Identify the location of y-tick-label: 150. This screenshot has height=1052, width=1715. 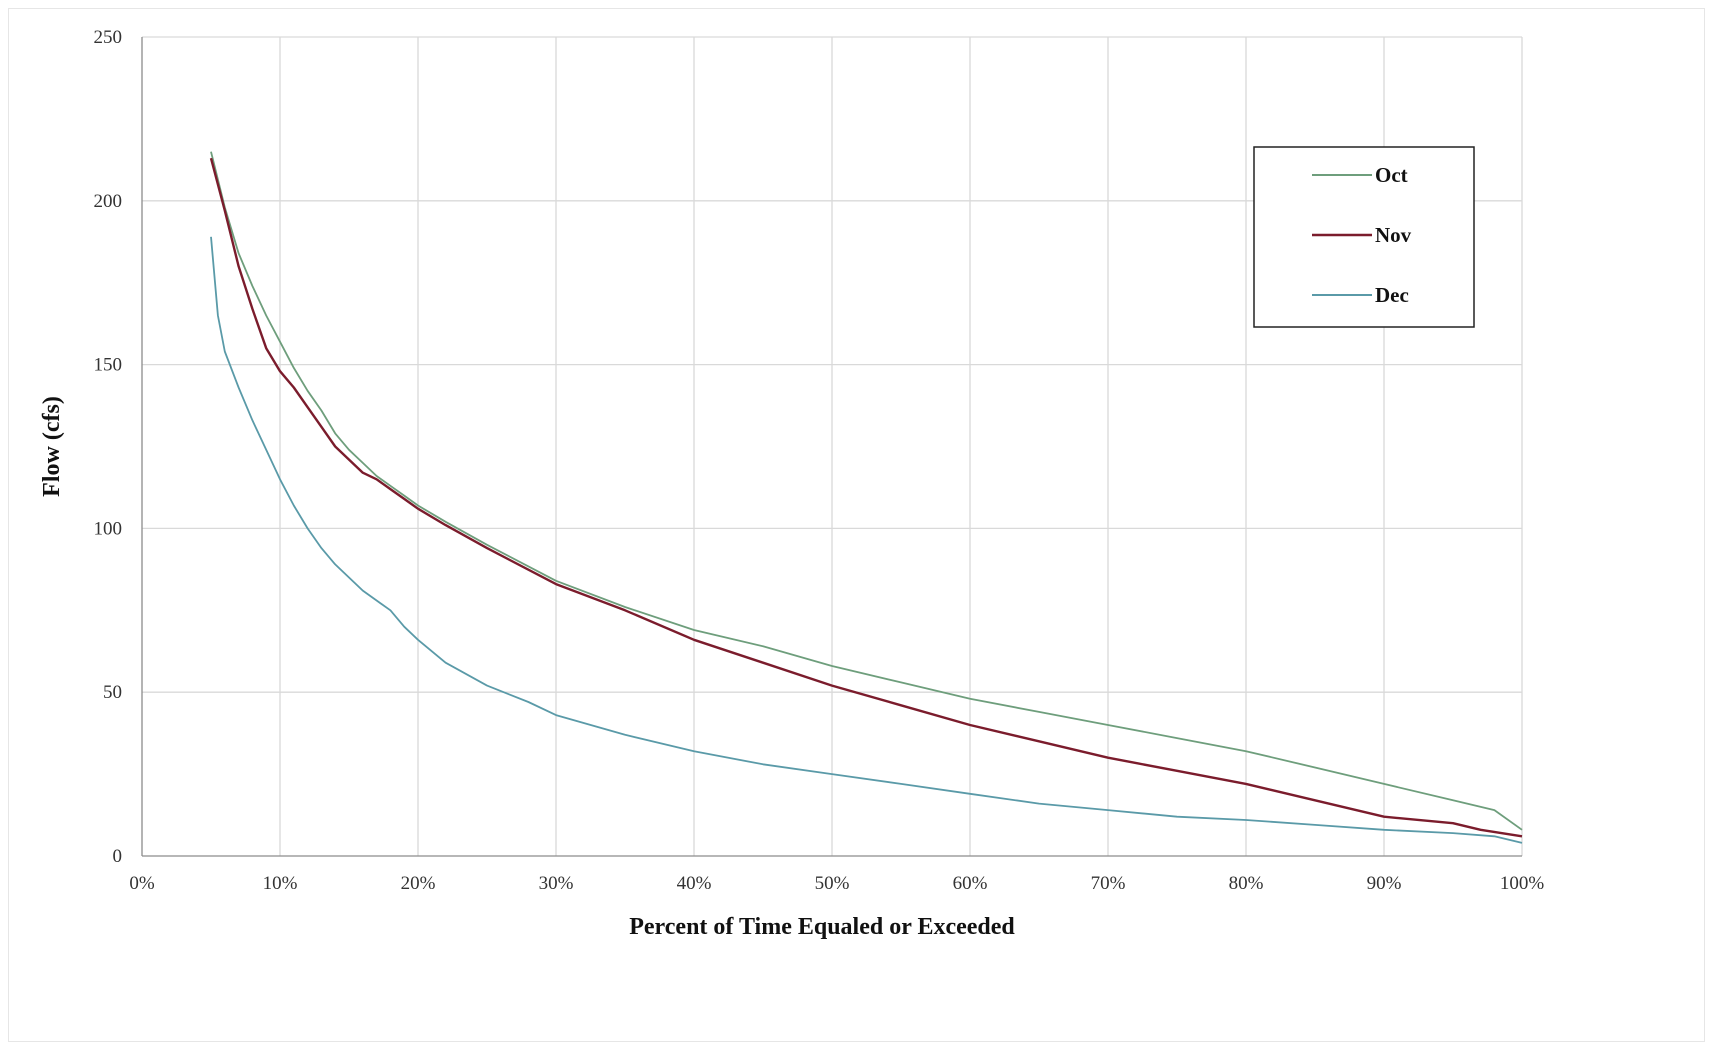
(108, 365).